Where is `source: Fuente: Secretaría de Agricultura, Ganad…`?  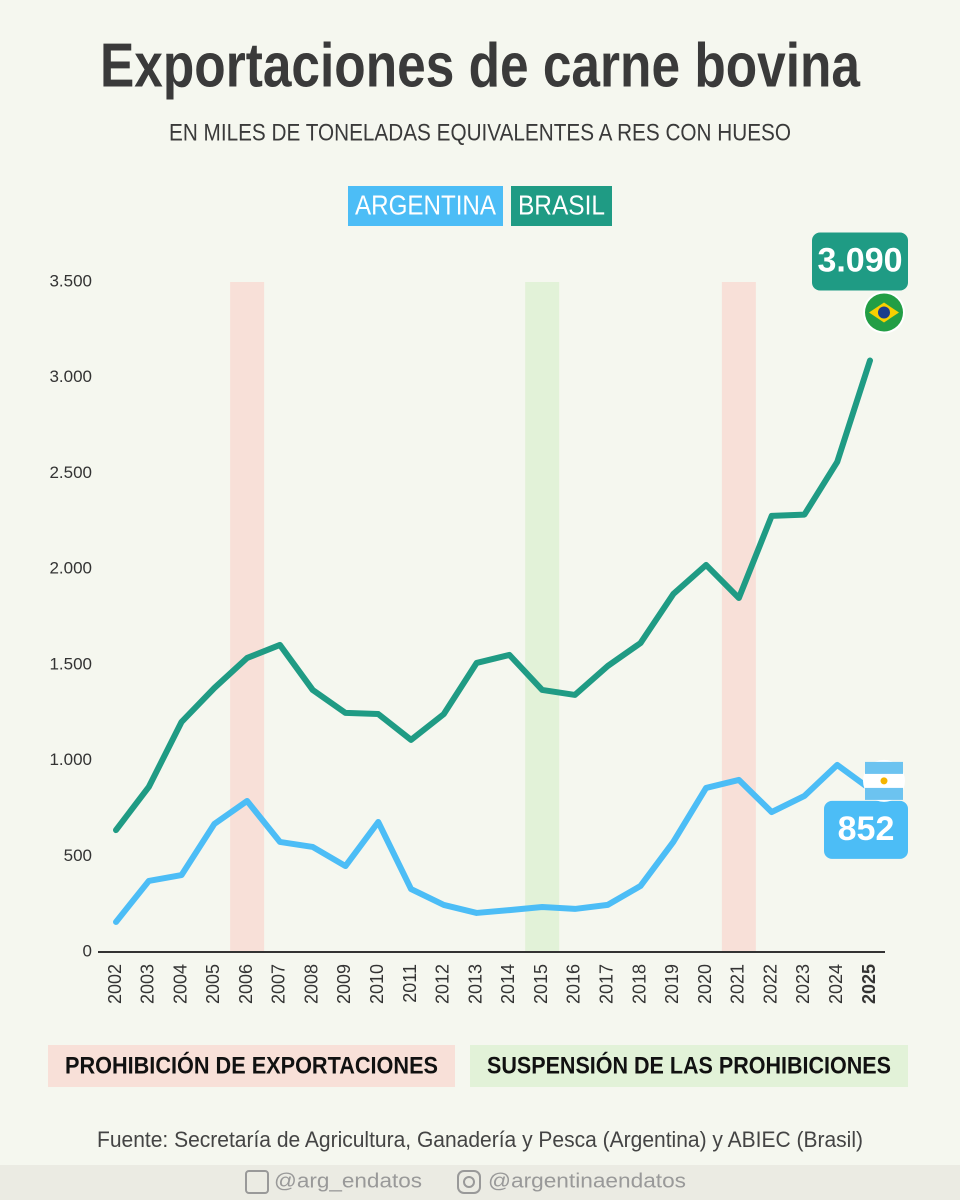 source: Fuente: Secretaría de Agricultura, Ganad… is located at coordinates (480, 1139).